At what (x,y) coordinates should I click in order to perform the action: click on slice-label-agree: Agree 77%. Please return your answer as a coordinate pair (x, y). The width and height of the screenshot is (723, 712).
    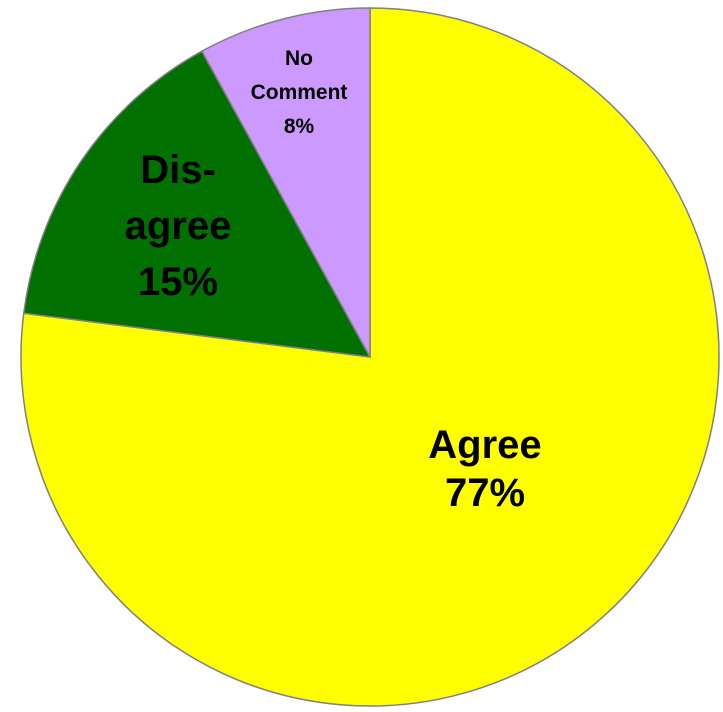
    Looking at the image, I should click on (484, 469).